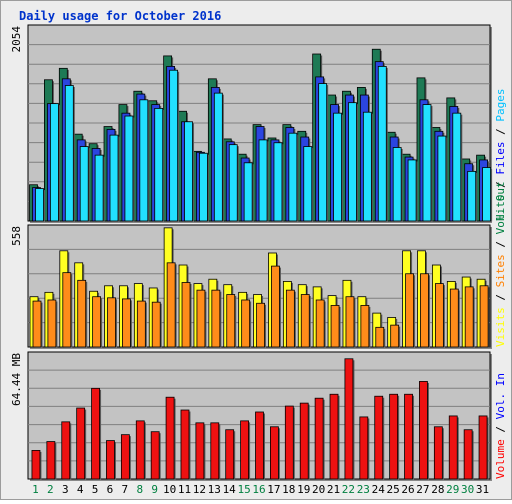 This screenshot has width=512, height=504. I want to click on x-tick-label-day-10: 10, so click(169, 489).